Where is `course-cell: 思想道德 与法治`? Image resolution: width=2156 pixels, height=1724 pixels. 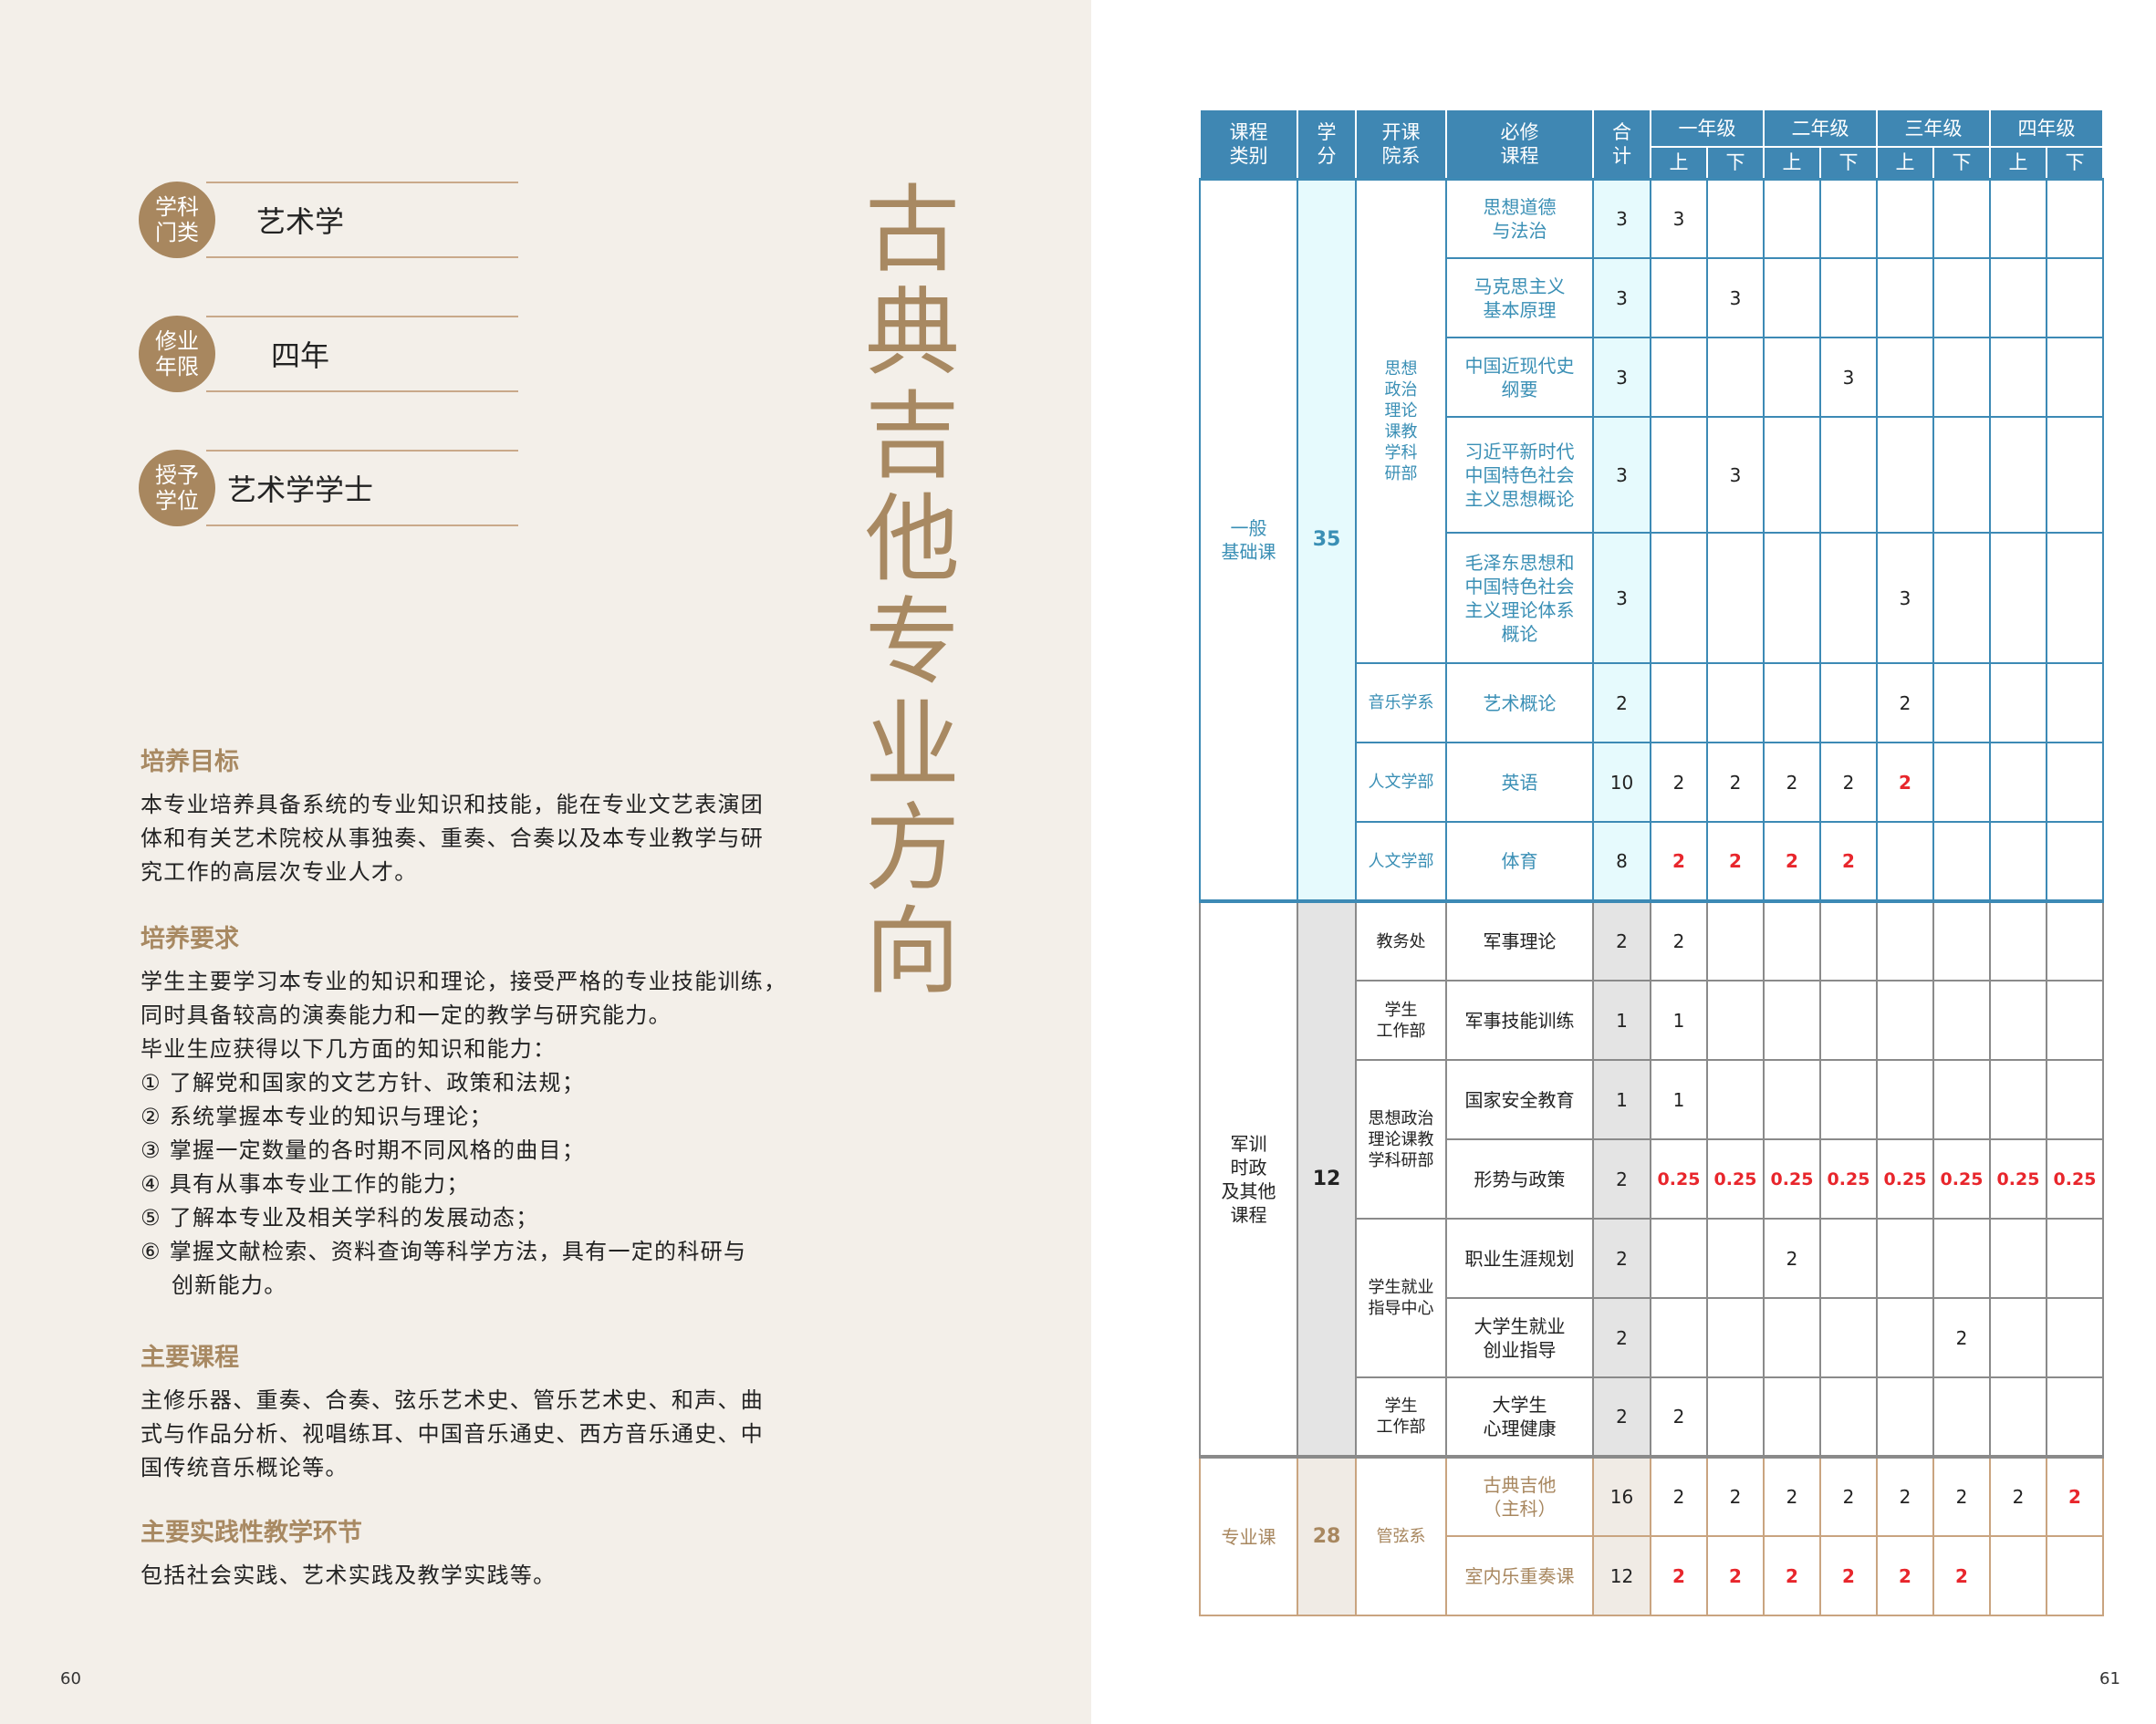
course-cell: 思想道德 与法治 is located at coordinates (1520, 218).